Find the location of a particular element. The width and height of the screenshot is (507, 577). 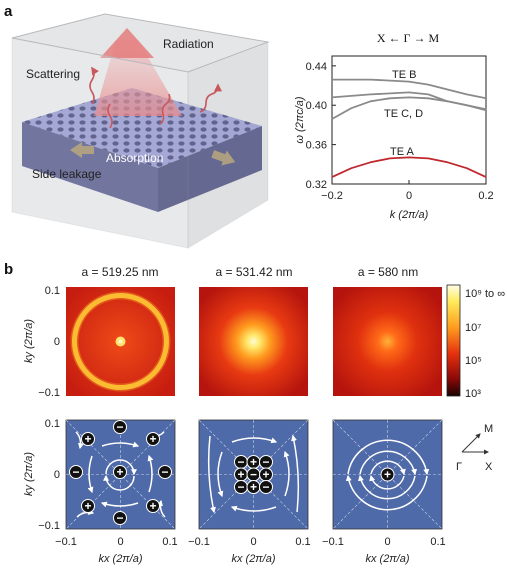

colorbar is located at coordinates (453, 340).